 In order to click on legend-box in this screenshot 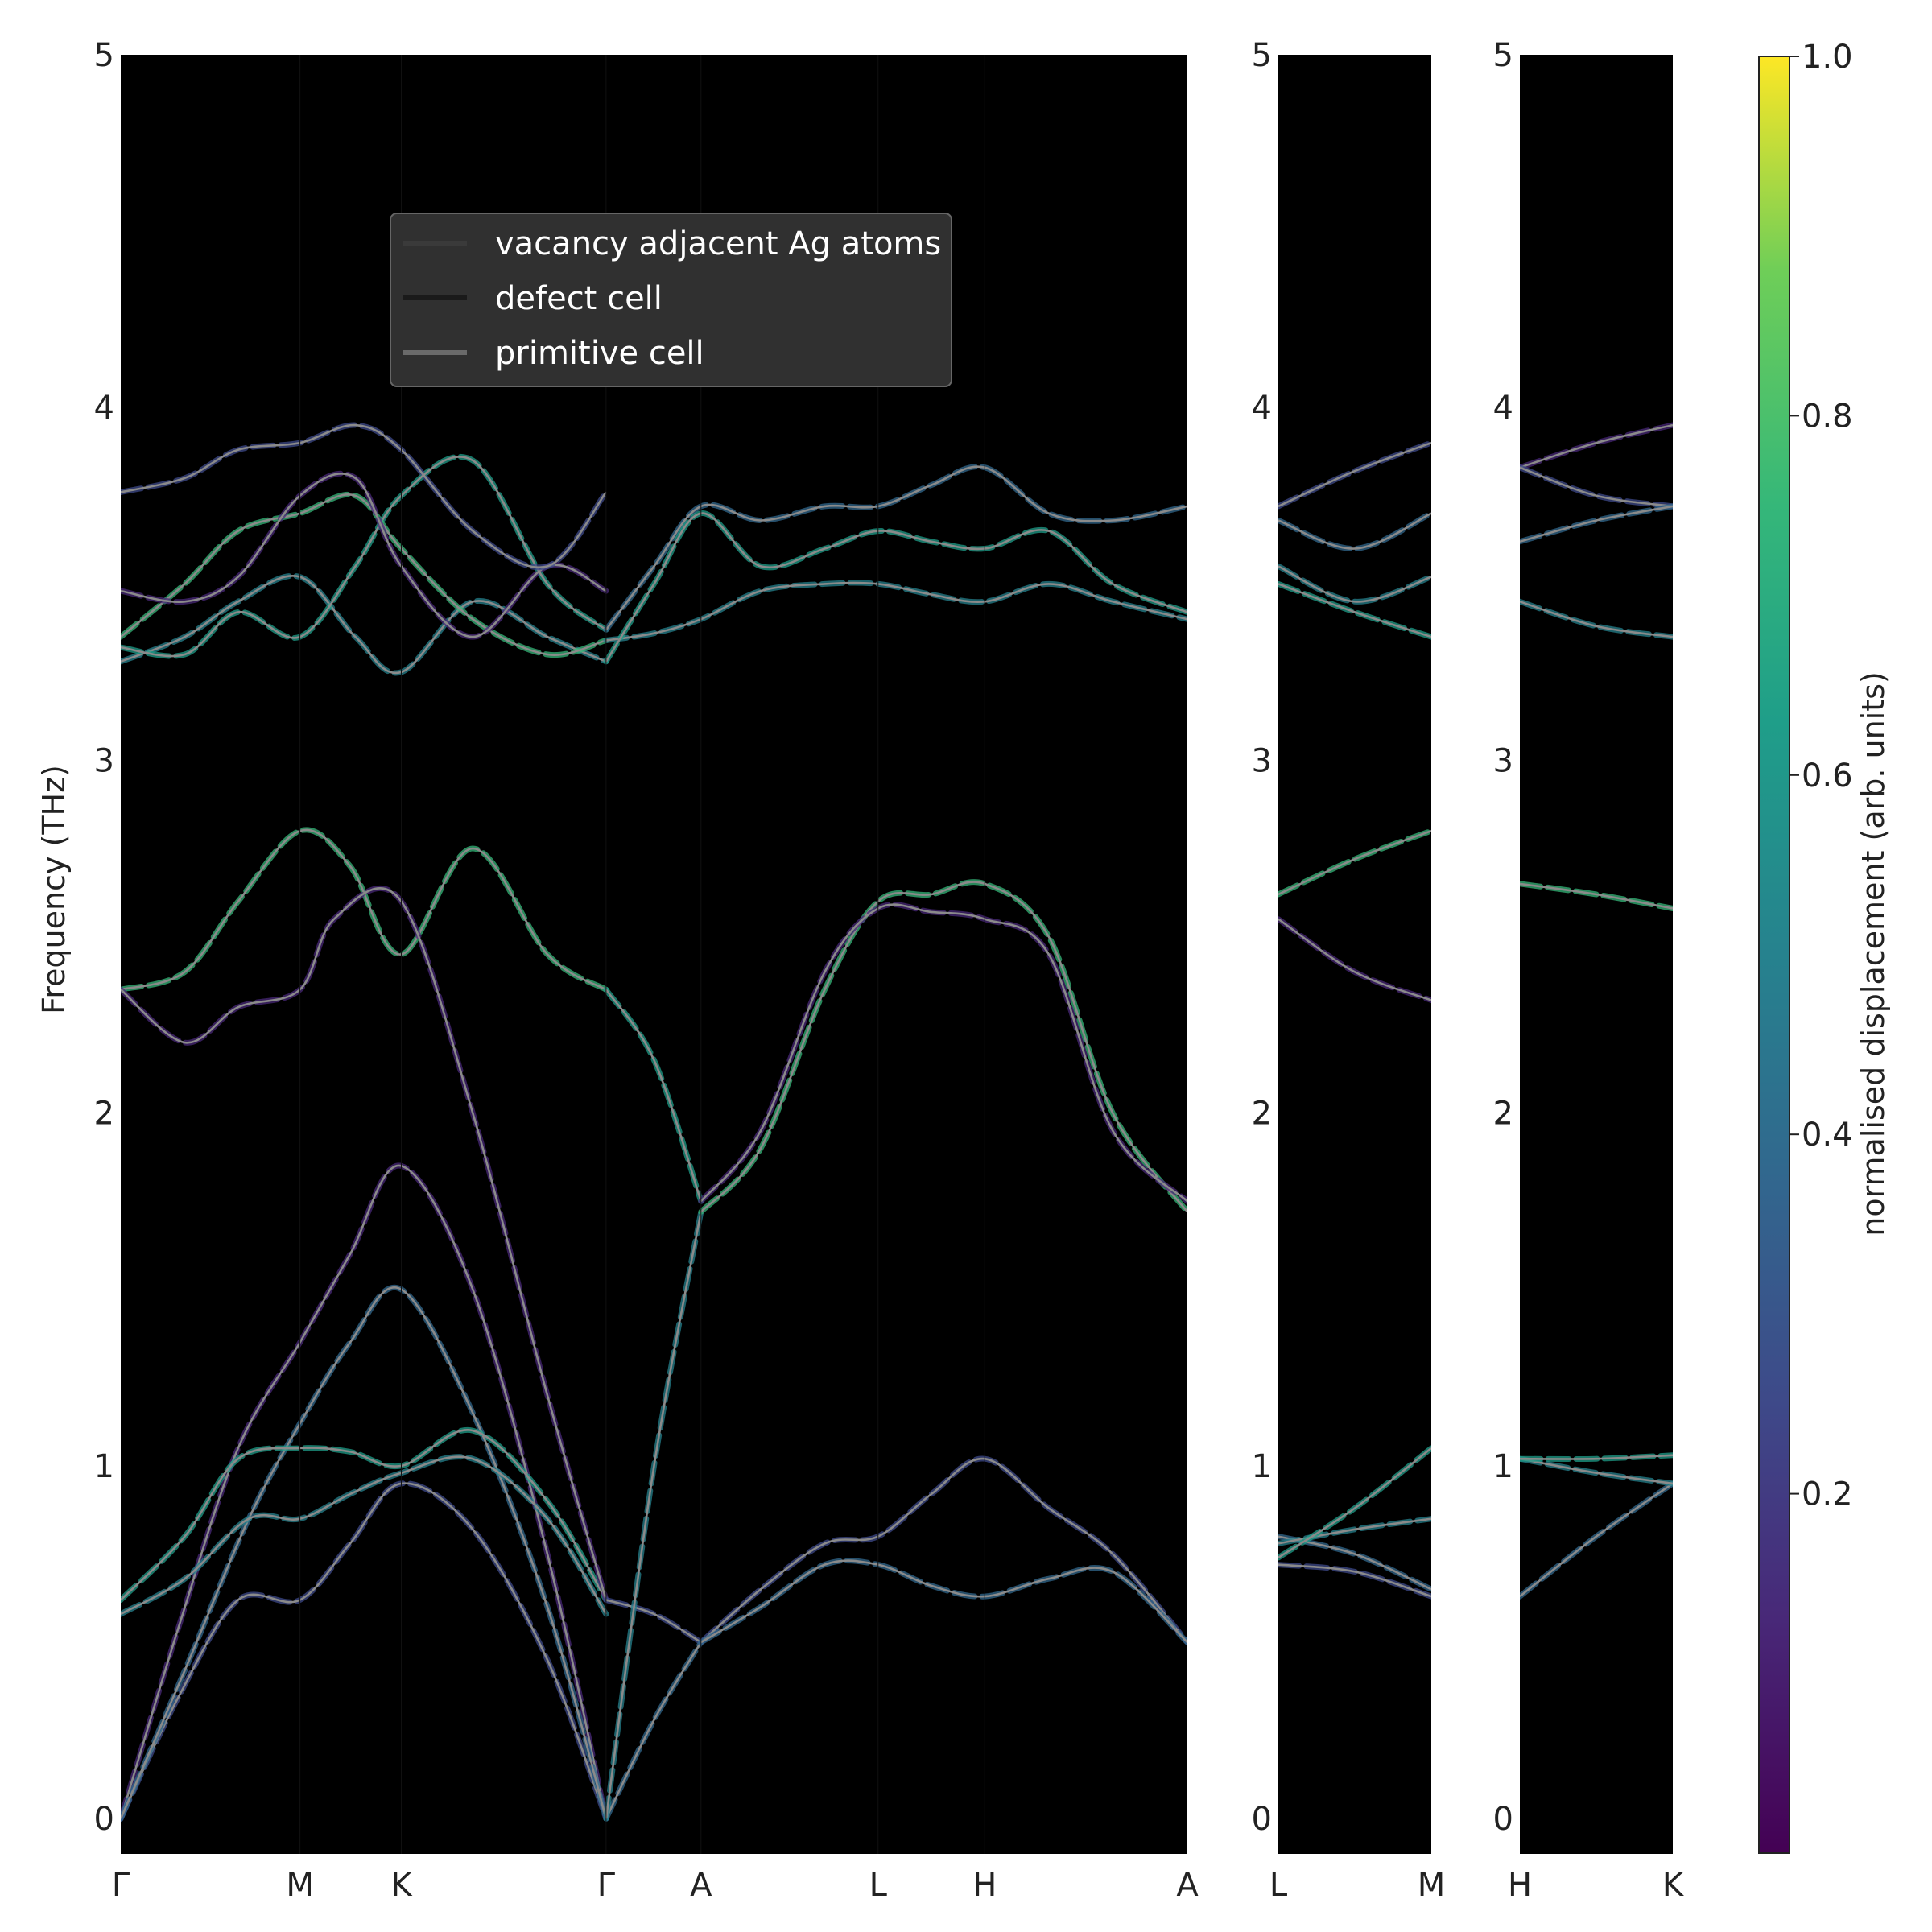, I will do `click(671, 300)`.